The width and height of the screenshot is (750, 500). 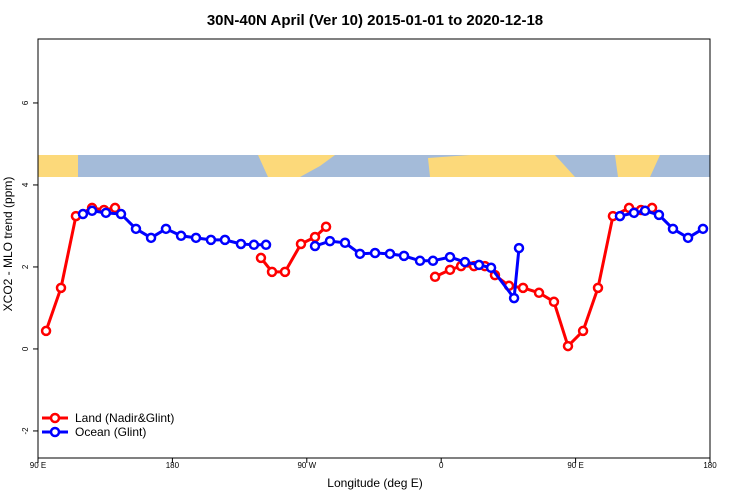 I want to click on x-tick-label: 0, so click(x=441, y=465).